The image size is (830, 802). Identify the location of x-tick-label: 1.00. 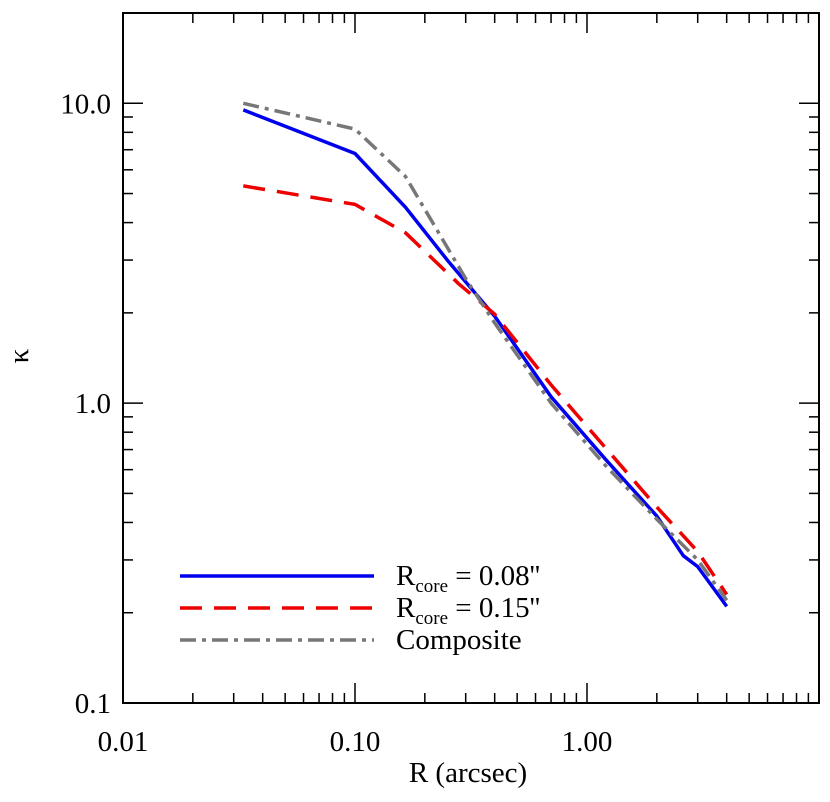
(587, 742).